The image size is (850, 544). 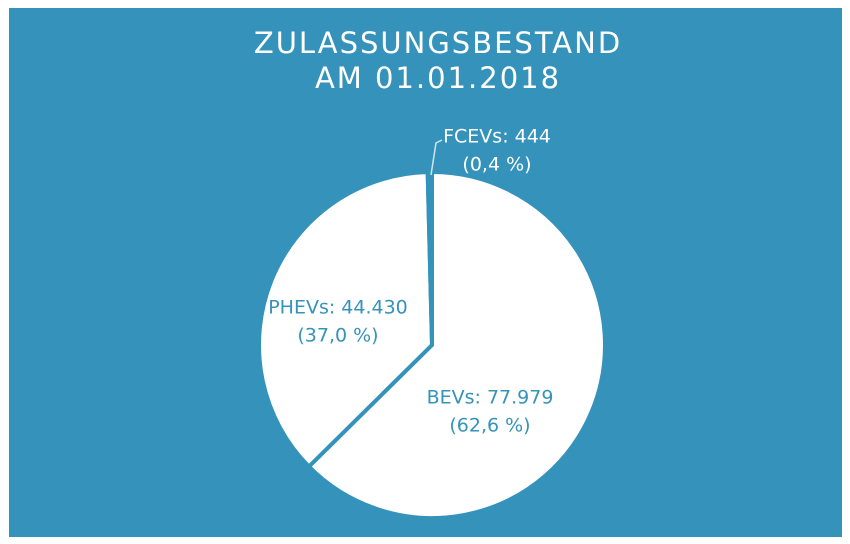 What do you see at coordinates (438, 78) in the screenshot?
I see `chart-title: AM 01.01.2018` at bounding box center [438, 78].